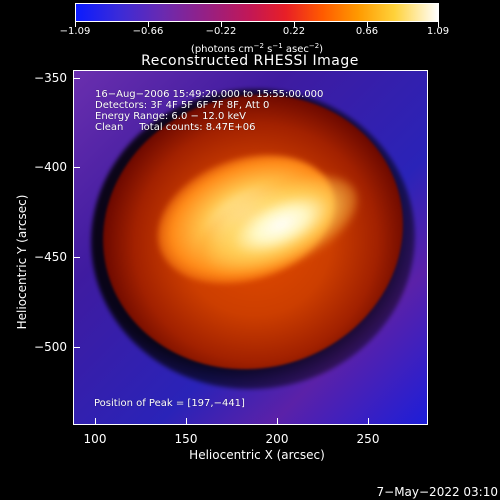 This screenshot has width=500, height=500. I want to click on peak-position-label: Position of Peak = [197,−441], so click(169, 403).